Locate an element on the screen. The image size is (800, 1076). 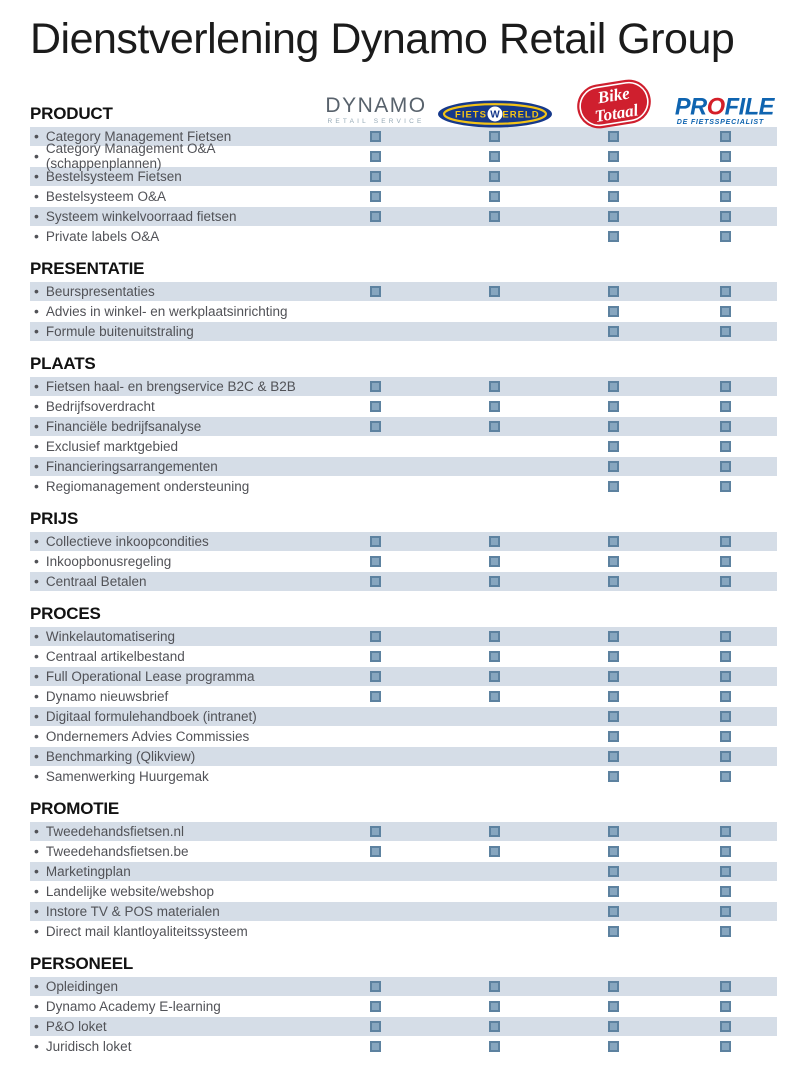
service-row: • Fietsen haal- en brengservice B2C & B2B is located at coordinates (403, 386).